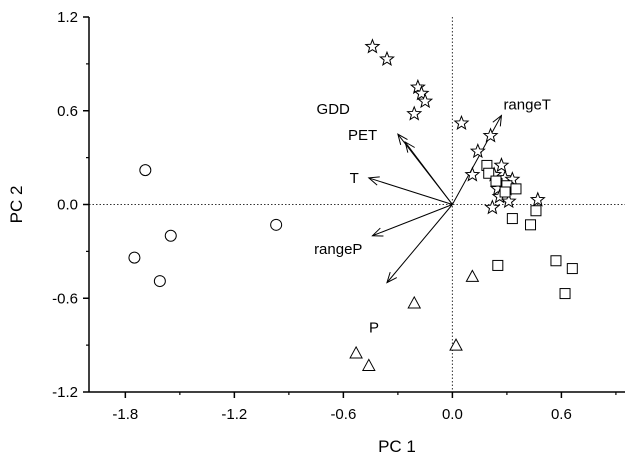 This screenshot has width=625, height=458. I want to click on arrowhead-pet, so click(409, 146).